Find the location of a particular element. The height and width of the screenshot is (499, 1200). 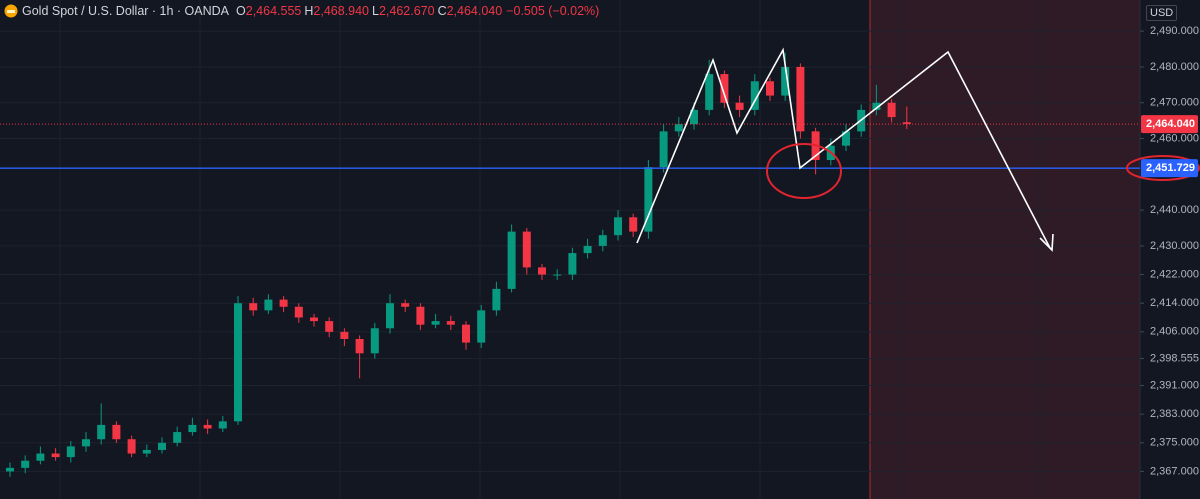

pattern-drawing is located at coordinates (843, 148).